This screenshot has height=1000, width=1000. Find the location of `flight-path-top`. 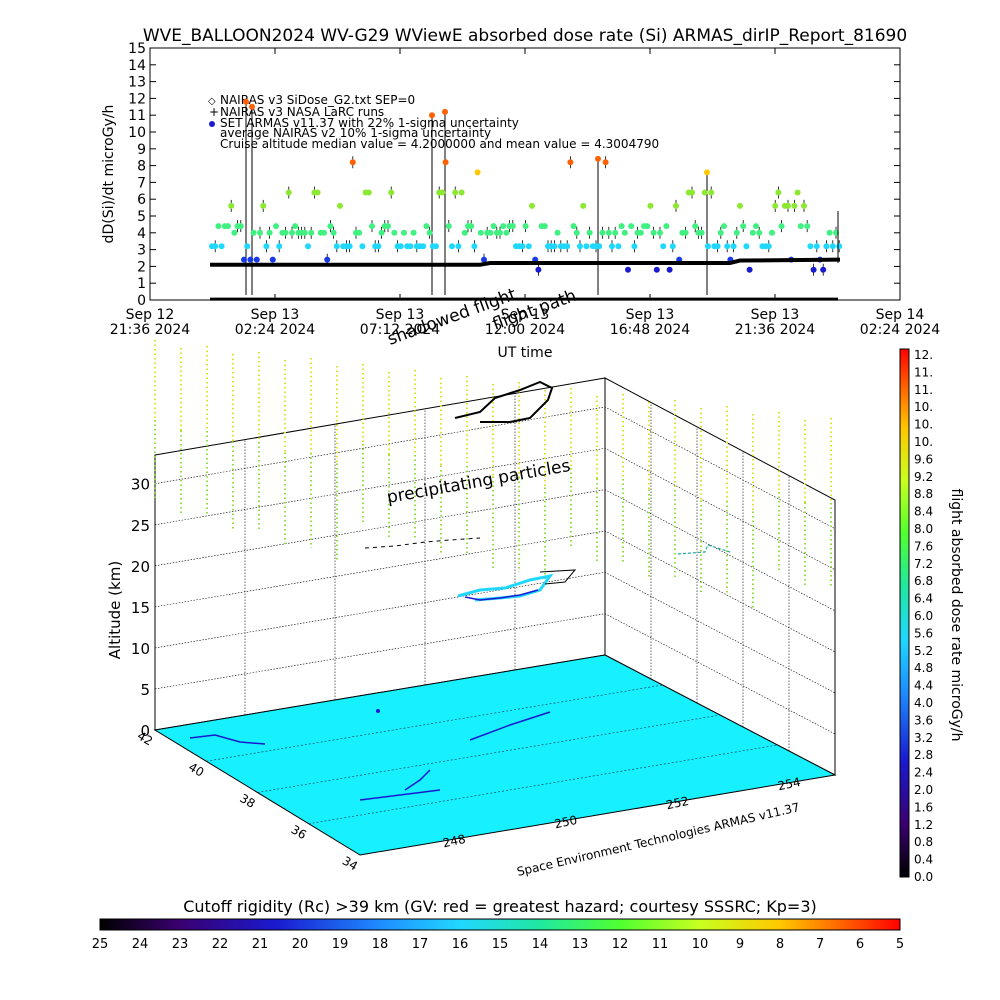

flight-path-top is located at coordinates (504, 401).